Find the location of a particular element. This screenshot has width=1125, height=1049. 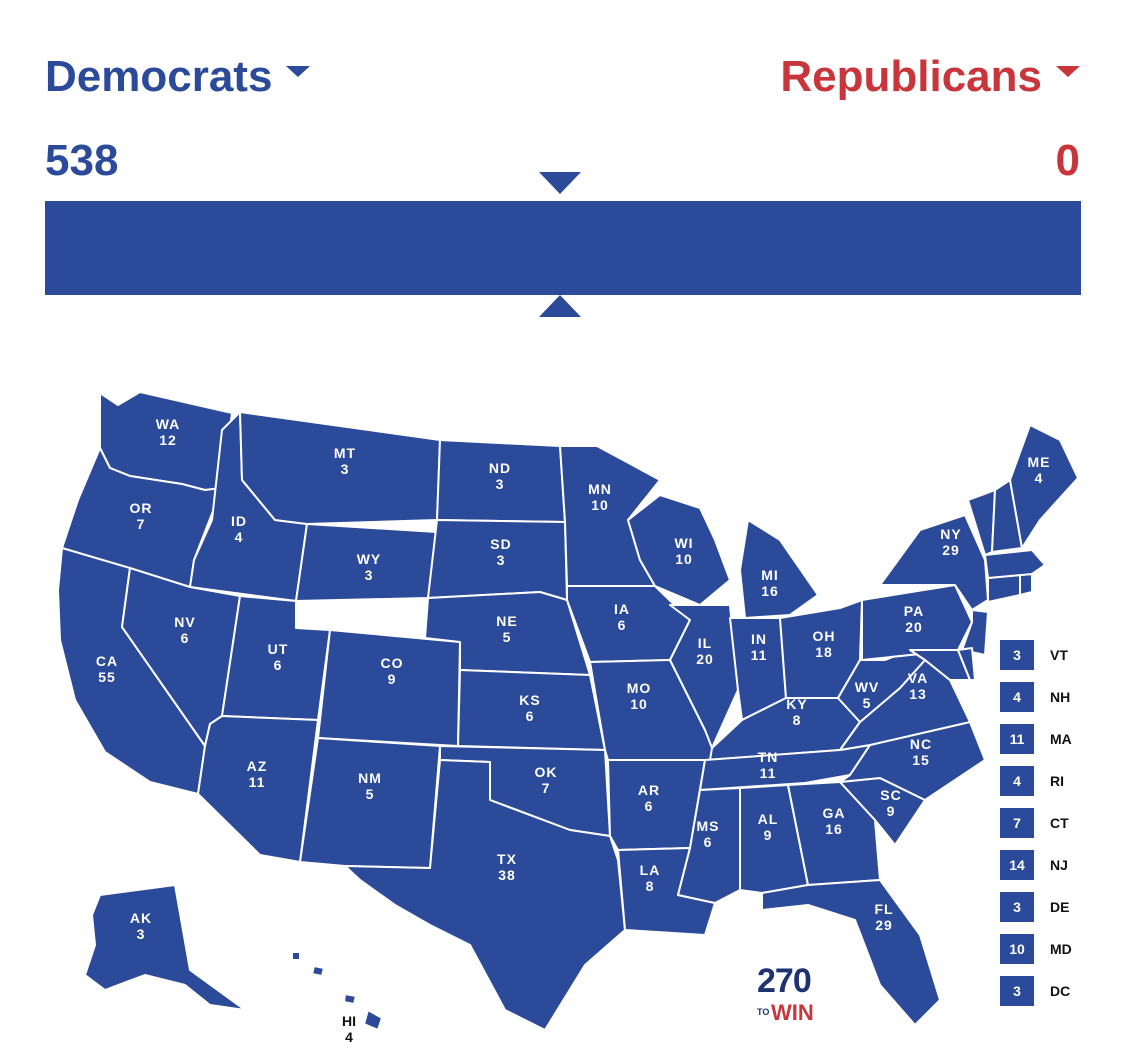

label-AZ-ev: 11 is located at coordinates (257, 782).